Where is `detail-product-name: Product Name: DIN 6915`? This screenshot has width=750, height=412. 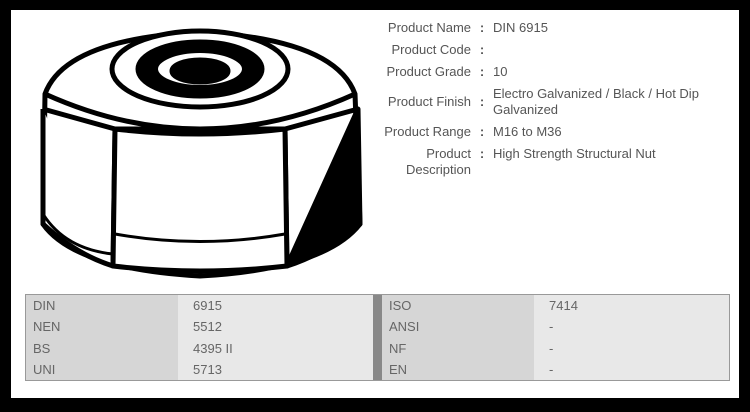
detail-product-name: Product Name: DIN 6915 is located at coordinates (467, 27).